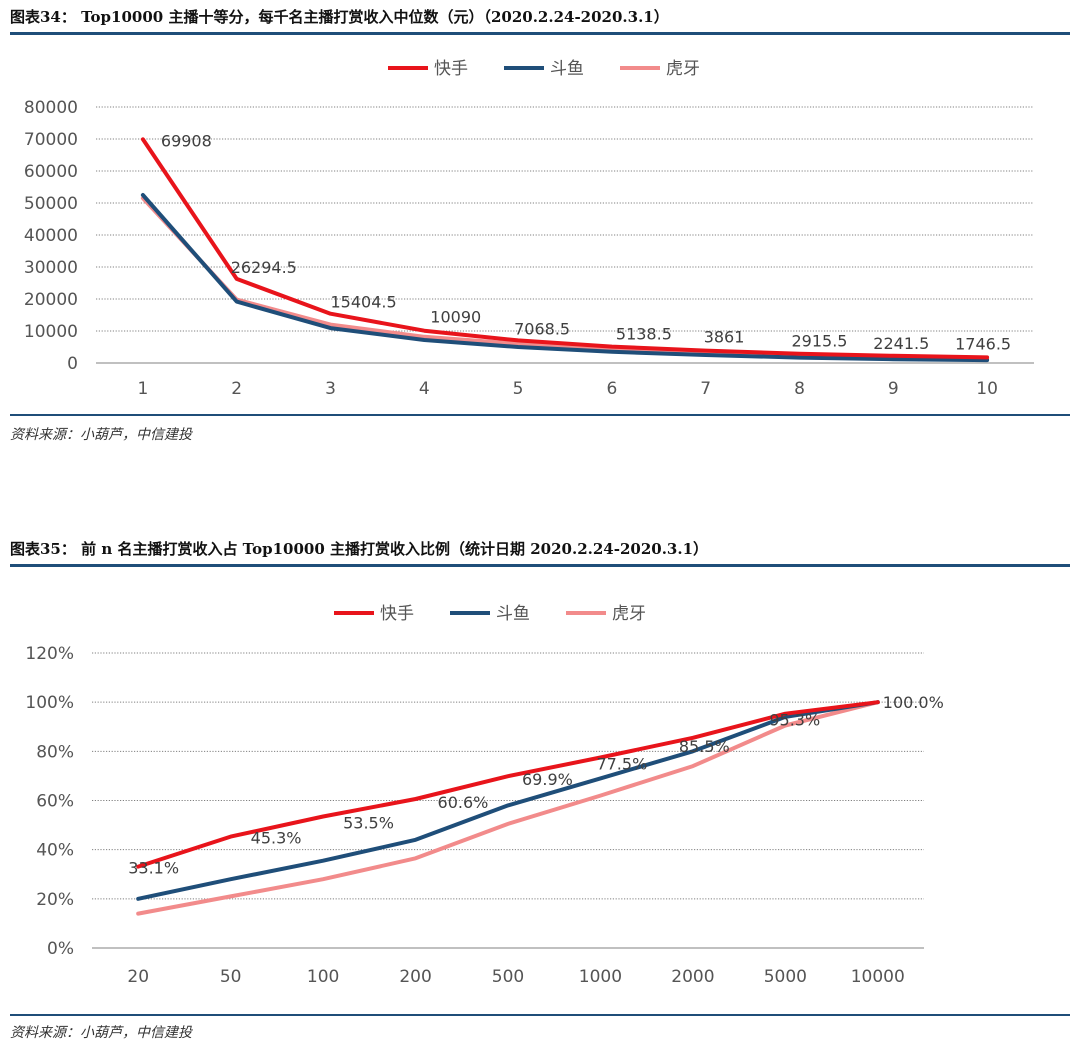 The width and height of the screenshot is (1080, 1052). I want to click on chart1-y-tick-label: 40000, so click(51, 236).